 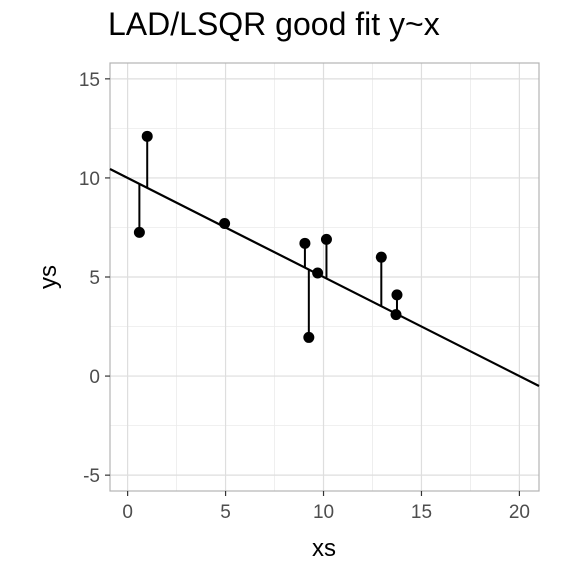 What do you see at coordinates (324, 548) in the screenshot?
I see `x-axis-title: xs` at bounding box center [324, 548].